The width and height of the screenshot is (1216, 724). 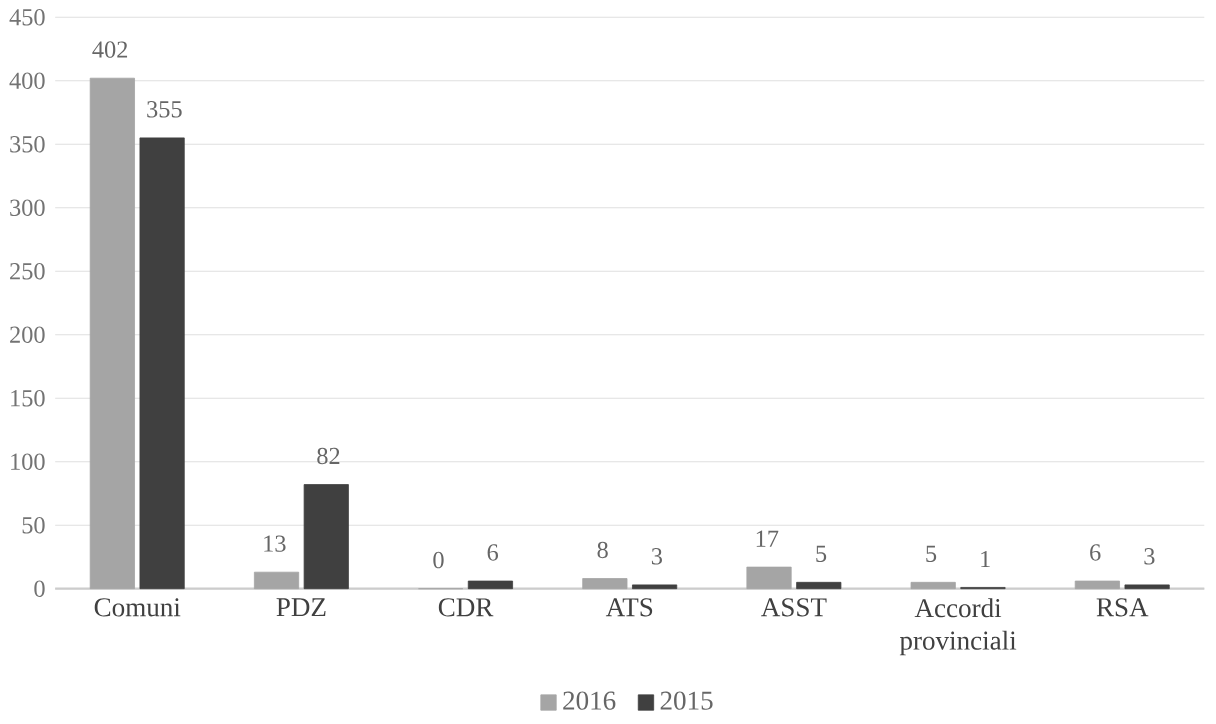 I want to click on x-tick-label: RSA, so click(x=1122, y=607).